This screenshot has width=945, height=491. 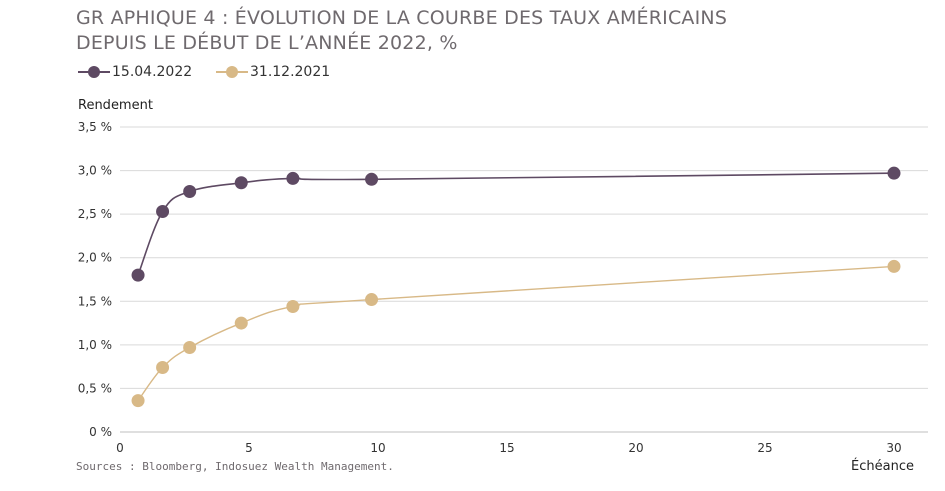 I want to click on x-tick-label-6: 30, so click(x=893, y=448).